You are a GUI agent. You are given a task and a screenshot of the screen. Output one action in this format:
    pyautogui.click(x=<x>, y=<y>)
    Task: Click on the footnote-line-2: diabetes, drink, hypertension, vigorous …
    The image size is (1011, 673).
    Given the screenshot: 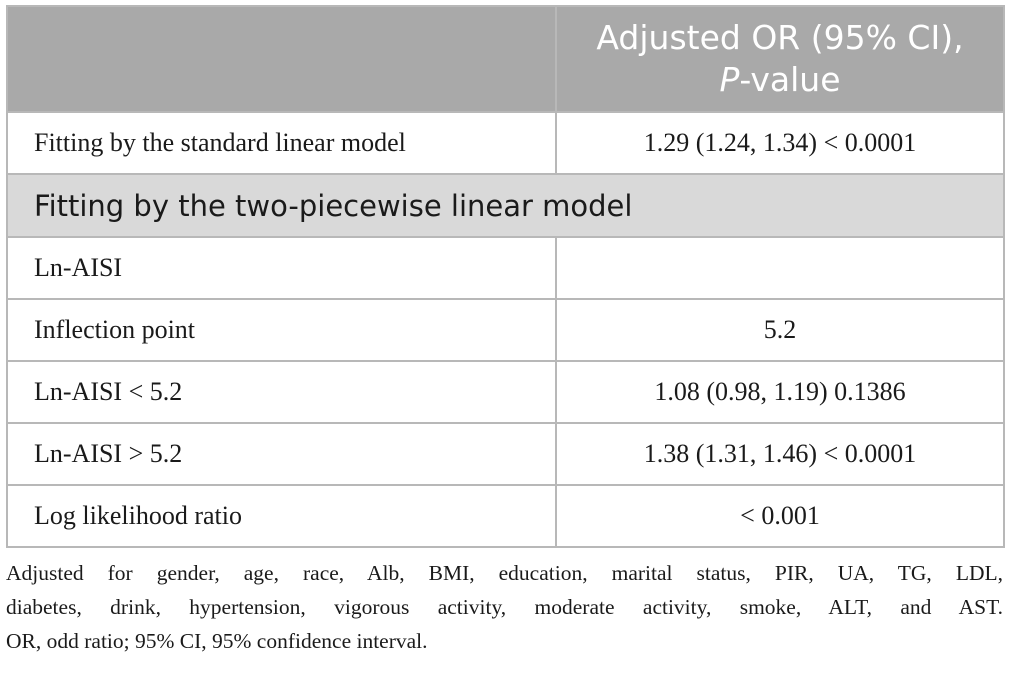 What is the action you would take?
    pyautogui.click(x=504, y=607)
    